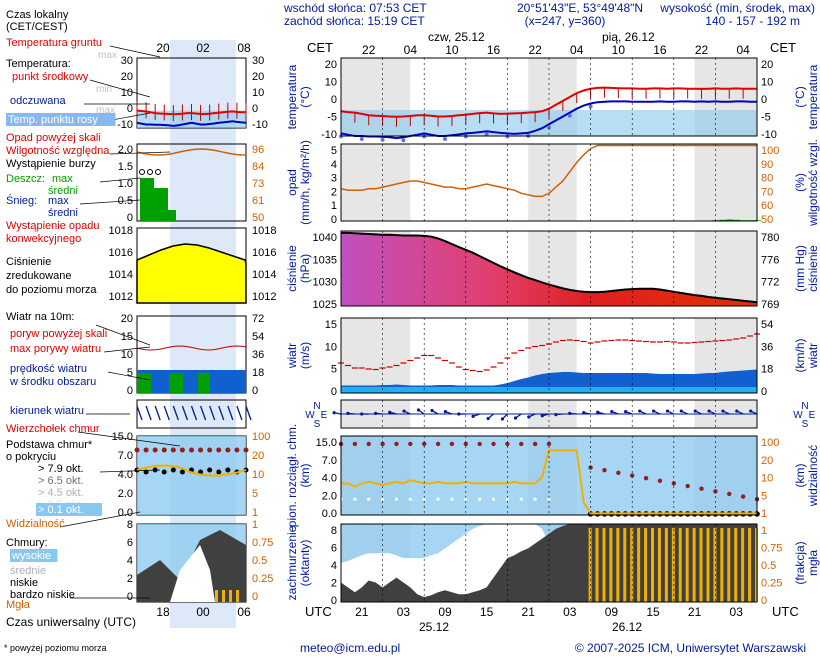 This screenshot has height=665, width=820. What do you see at coordinates (191, 112) in the screenshot?
I see `mini-temp-series` at bounding box center [191, 112].